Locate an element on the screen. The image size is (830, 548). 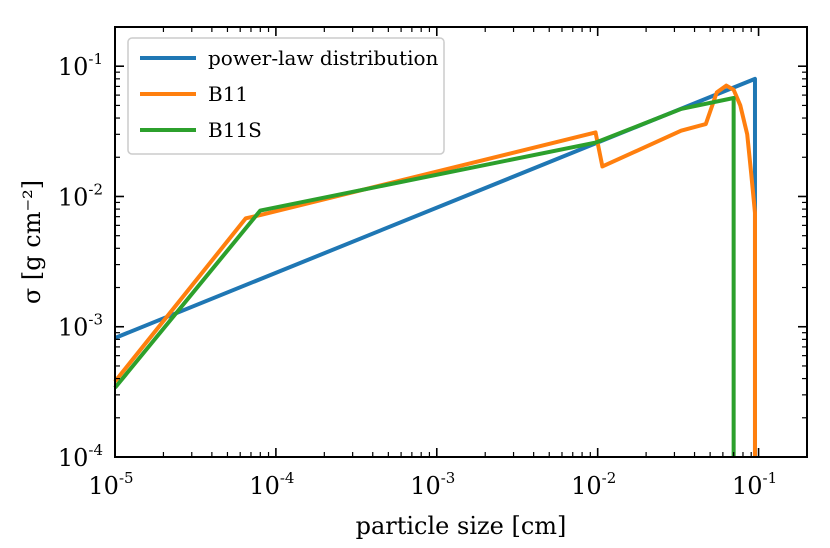
legend: power-law distribution B11 B11S is located at coordinates (286, 96).